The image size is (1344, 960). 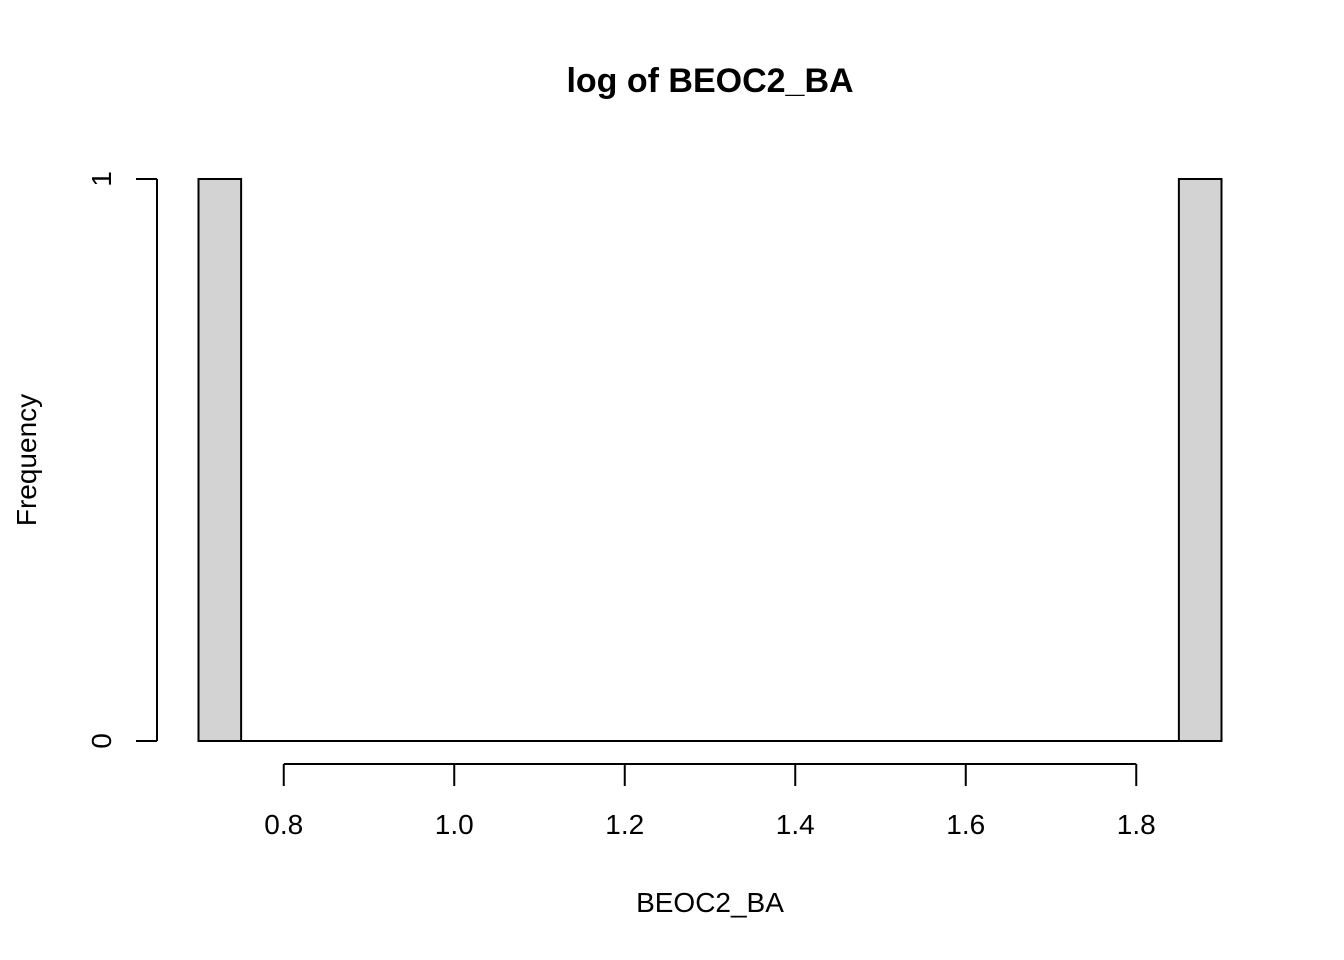 I want to click on x-tick-label: 1.8, so click(x=1136, y=824).